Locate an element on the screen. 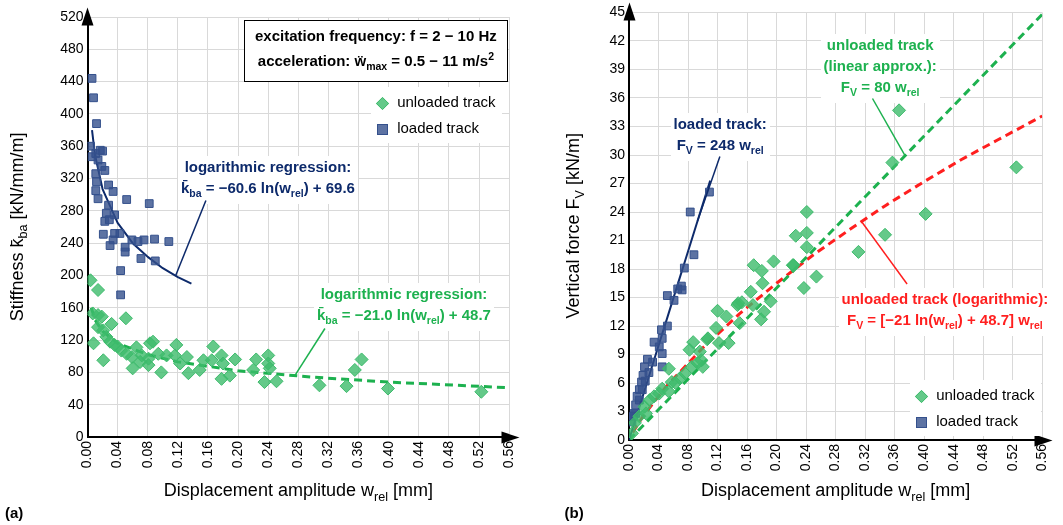 The height and width of the screenshot is (525, 1063). y-tick-label: 21 is located at coordinates (617, 239).